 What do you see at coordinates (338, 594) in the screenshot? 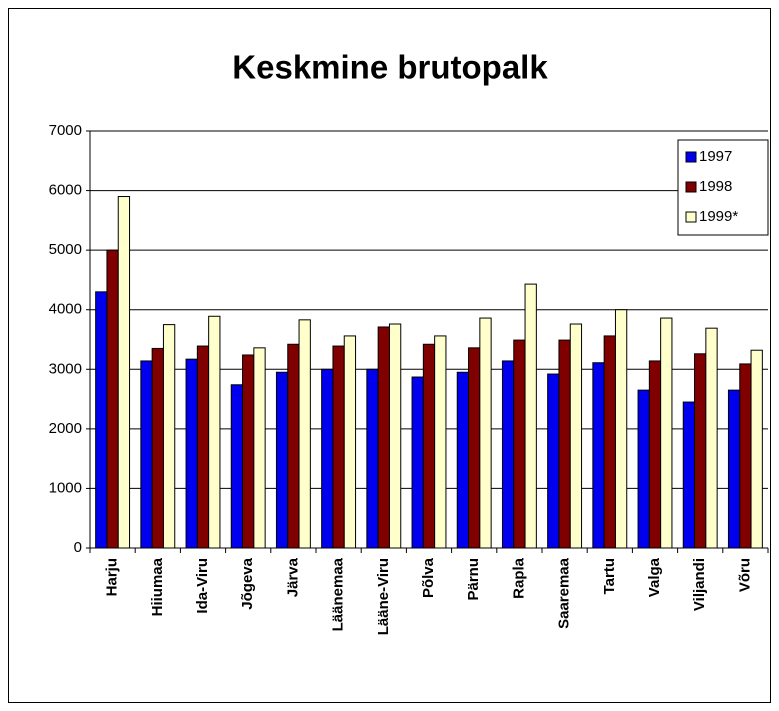
I see `x-tick-label: Läänemaa` at bounding box center [338, 594].